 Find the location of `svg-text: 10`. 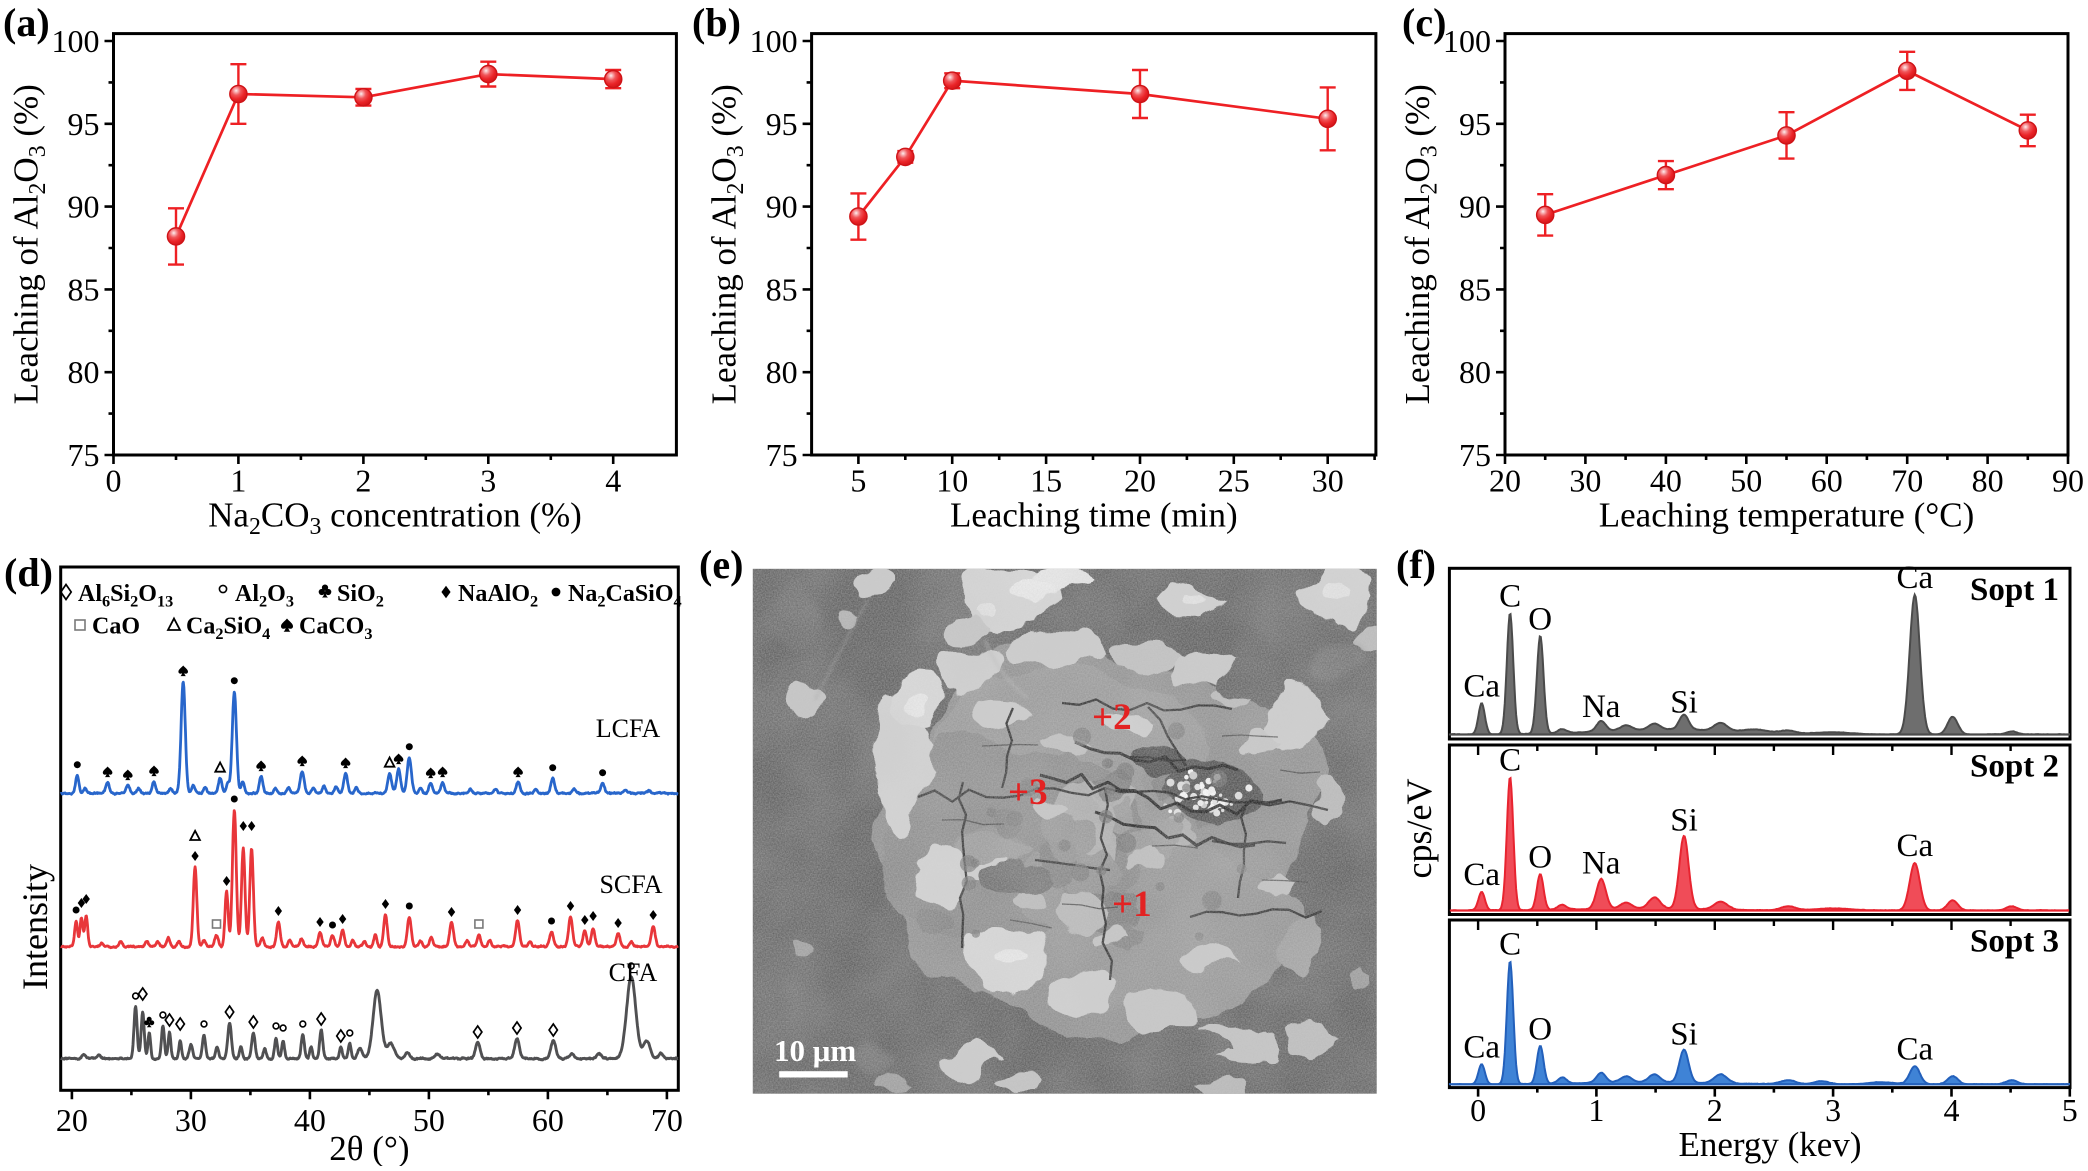

svg-text: 10 is located at coordinates (952, 481).